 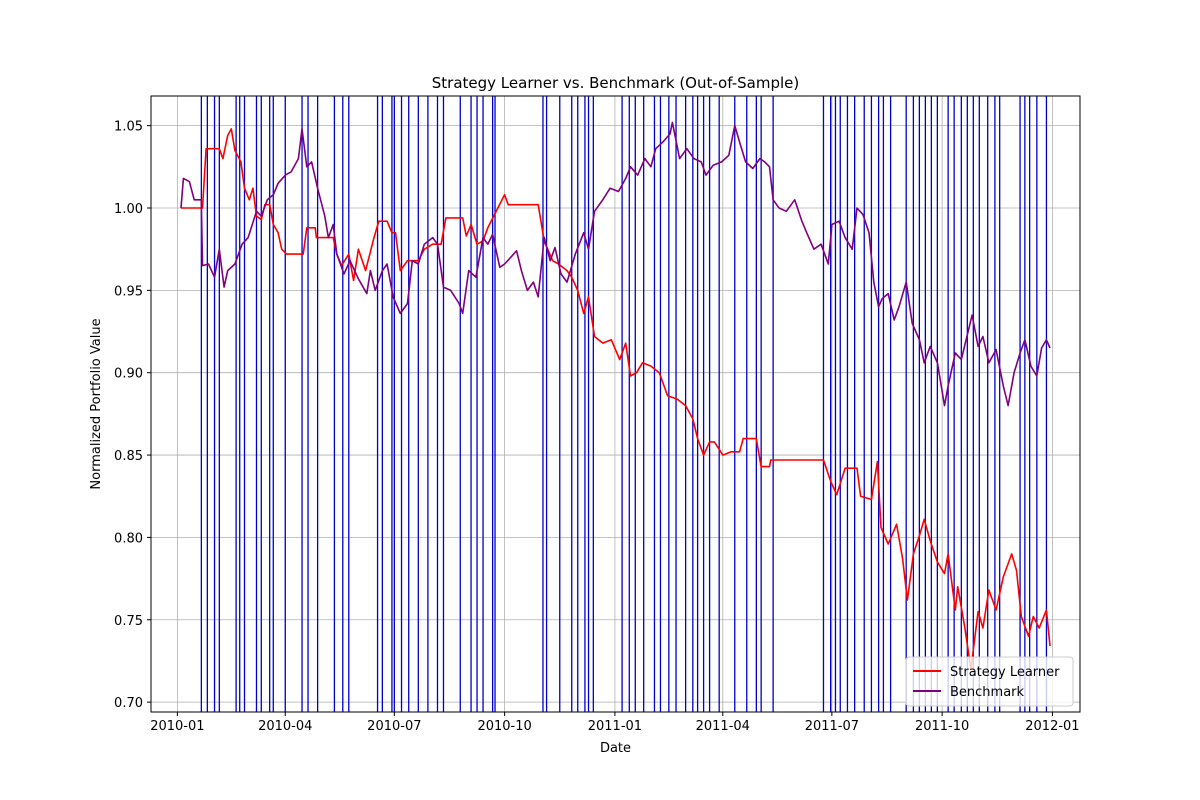 I want to click on y-tick-label: 0.95, so click(x=128, y=291).